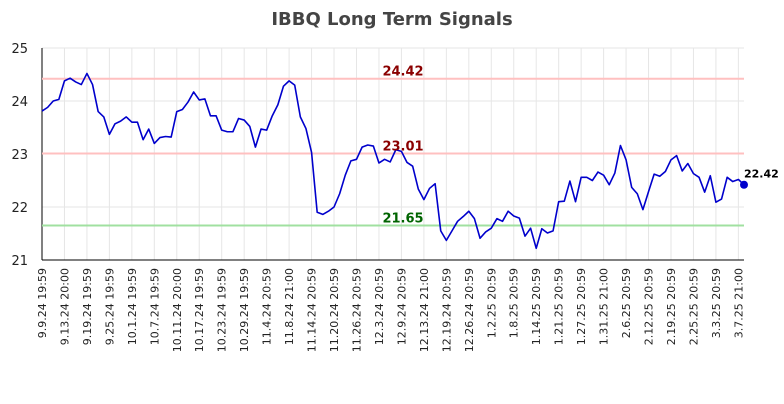 This screenshot has width=784, height=404. What do you see at coordinates (19, 208) in the screenshot?
I see `y-tick-label: 22` at bounding box center [19, 208].